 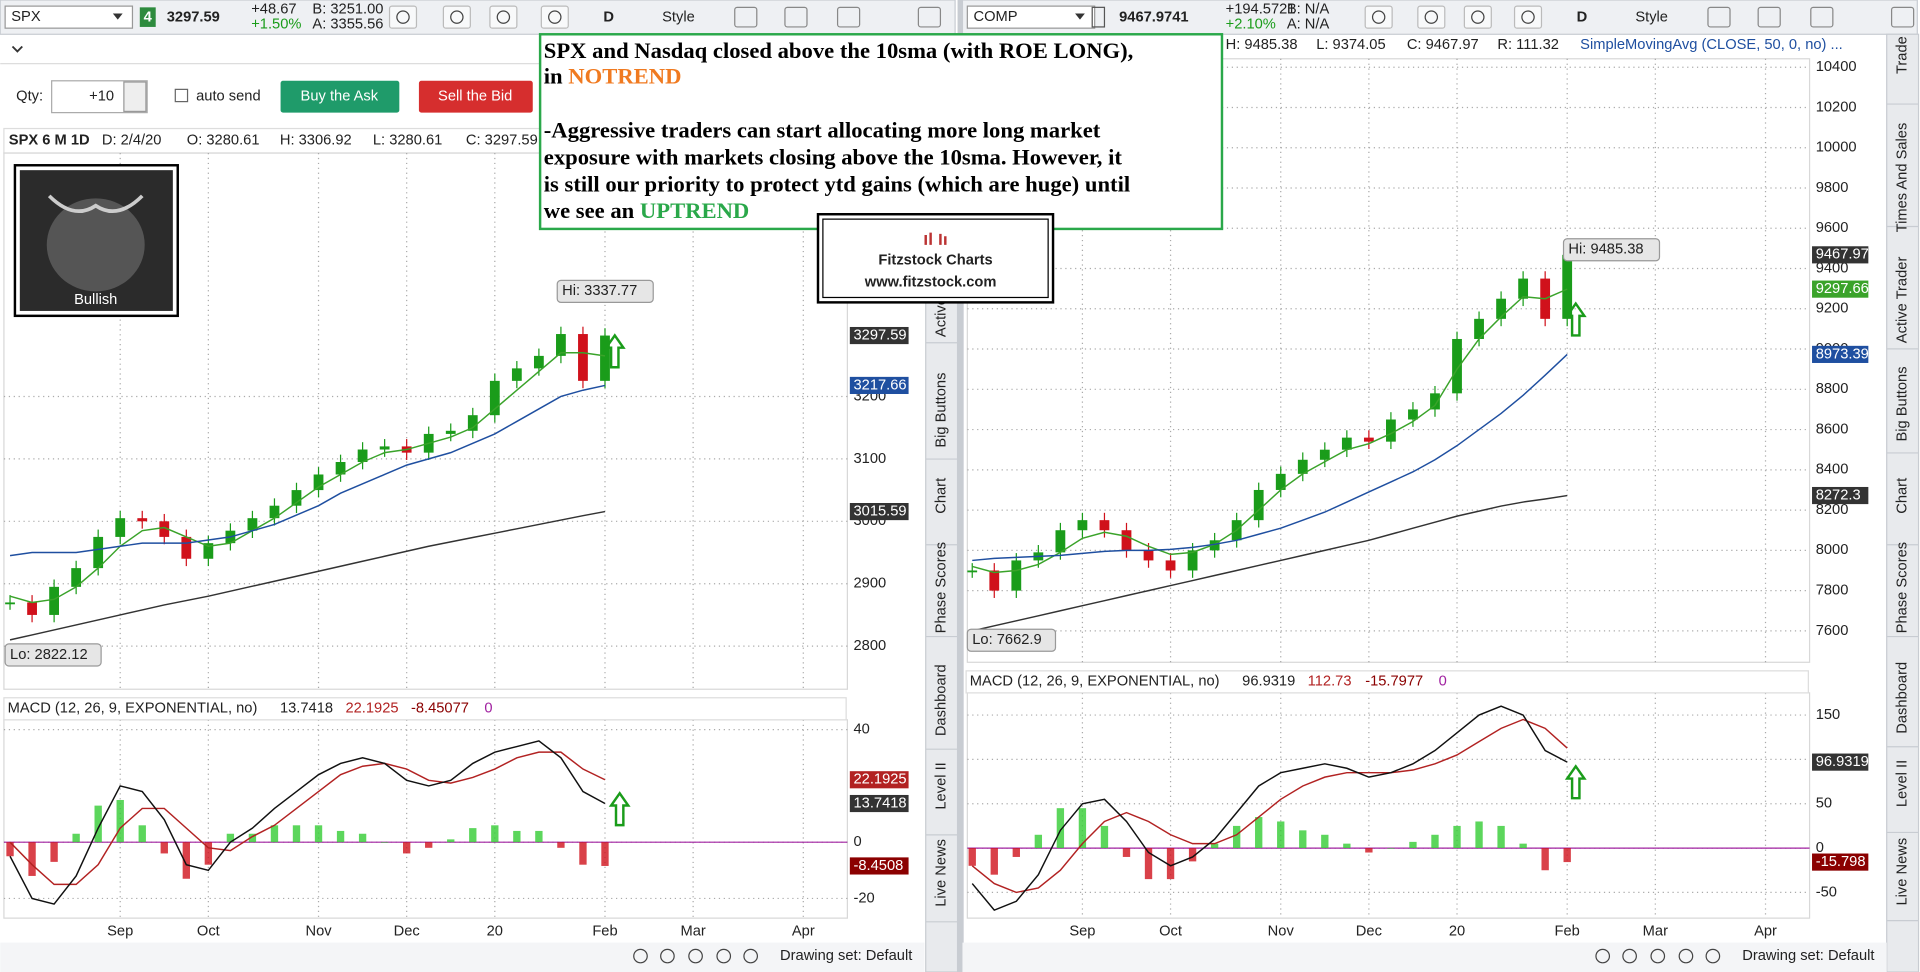 What do you see at coordinates (193, 18) in the screenshot?
I see `last-price: 3297.59` at bounding box center [193, 18].